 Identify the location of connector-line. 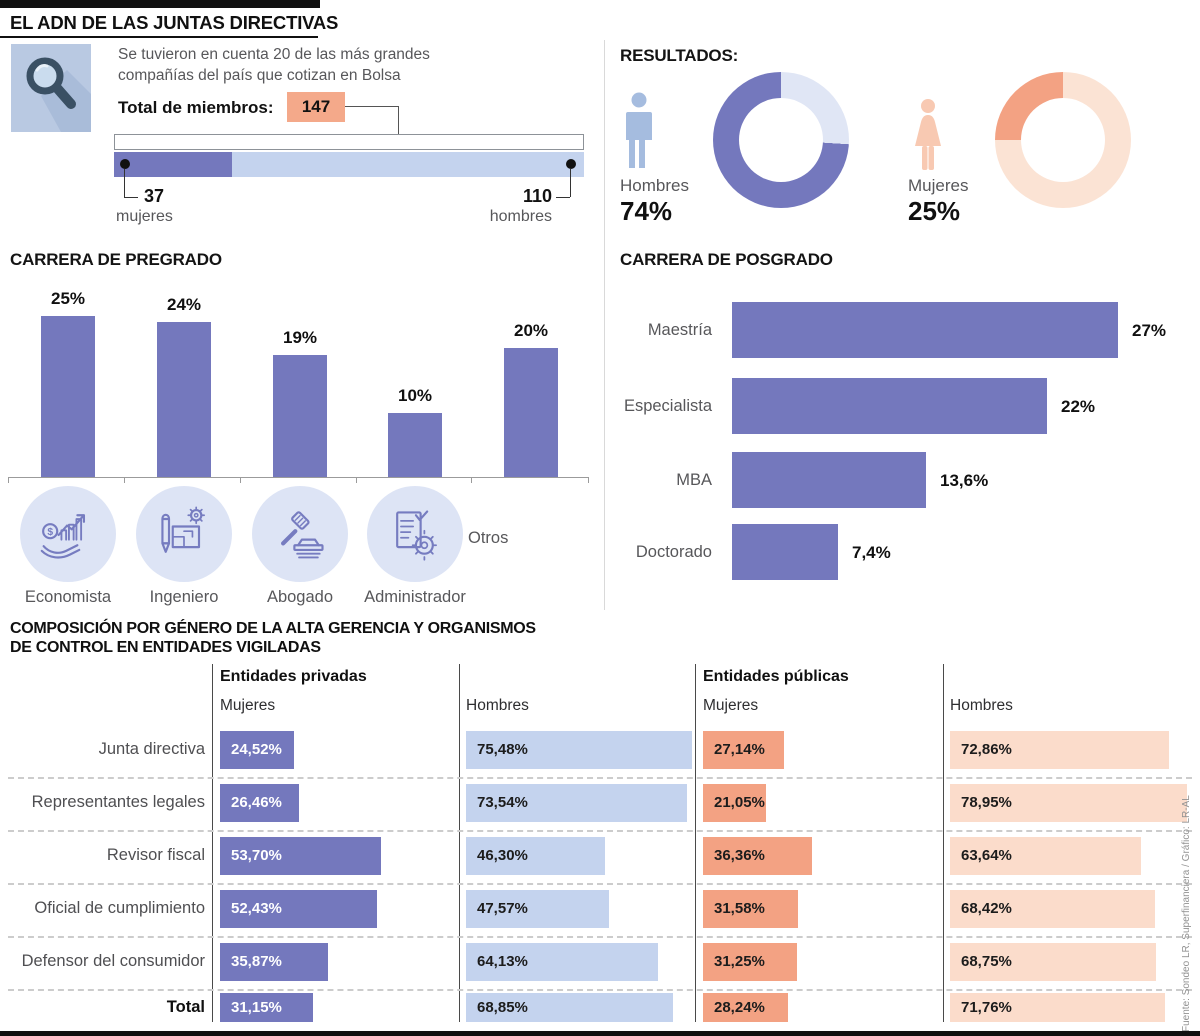
(371, 106).